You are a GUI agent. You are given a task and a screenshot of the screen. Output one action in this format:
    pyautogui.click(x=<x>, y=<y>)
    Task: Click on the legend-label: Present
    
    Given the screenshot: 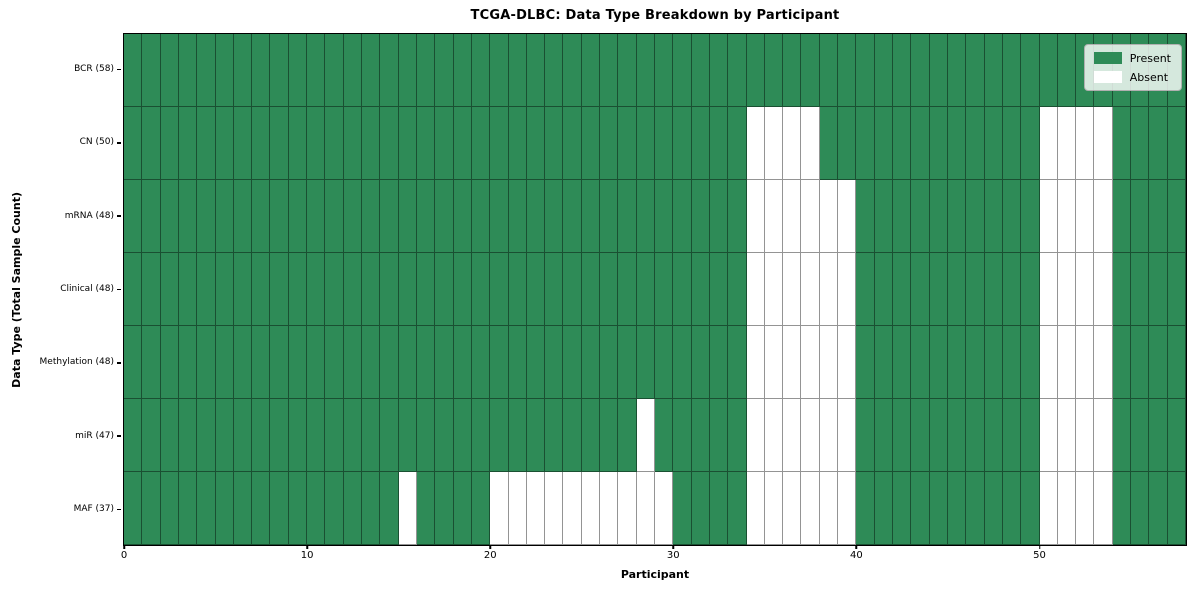 What is the action you would take?
    pyautogui.click(x=1150, y=58)
    